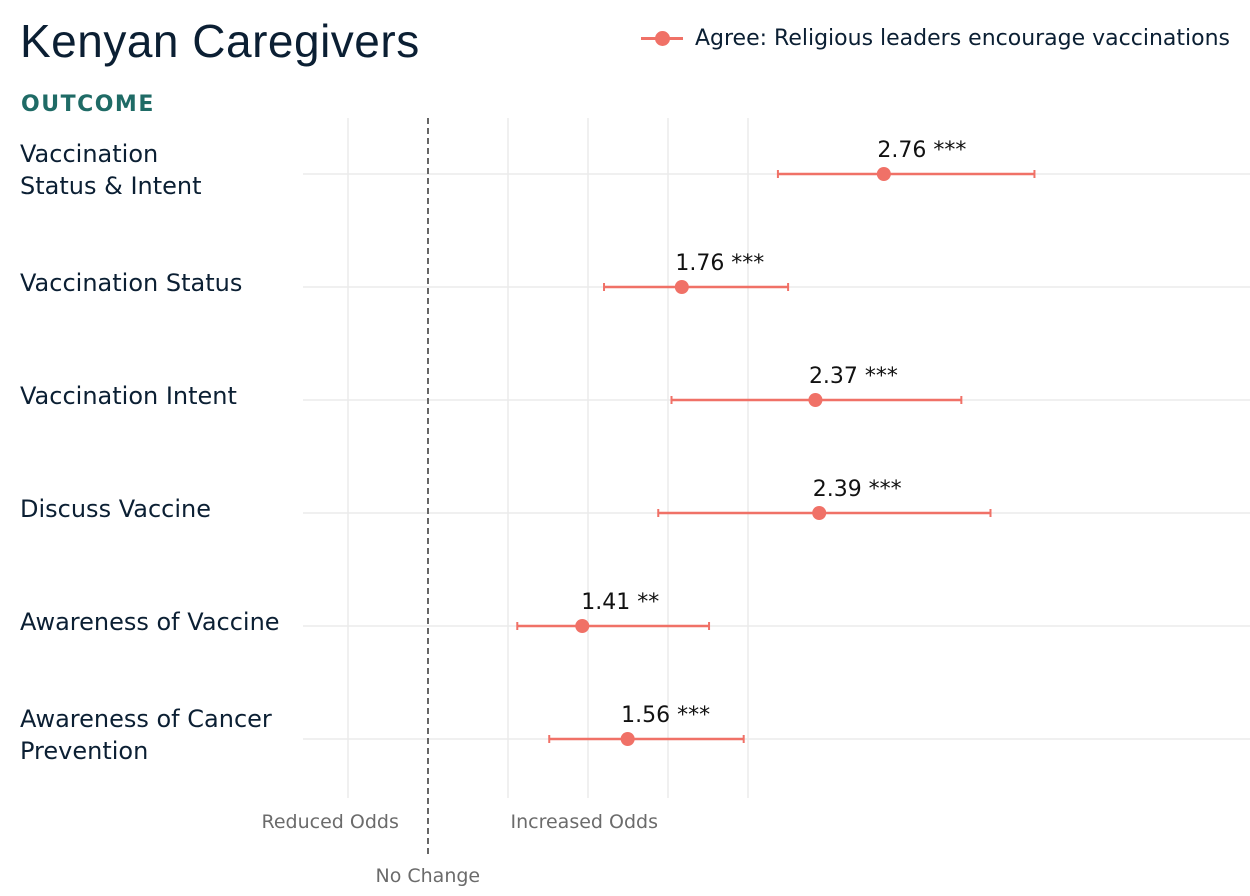 Image resolution: width=1250 pixels, height=896 pixels. I want to click on legend-dot-icon, so click(662, 38).